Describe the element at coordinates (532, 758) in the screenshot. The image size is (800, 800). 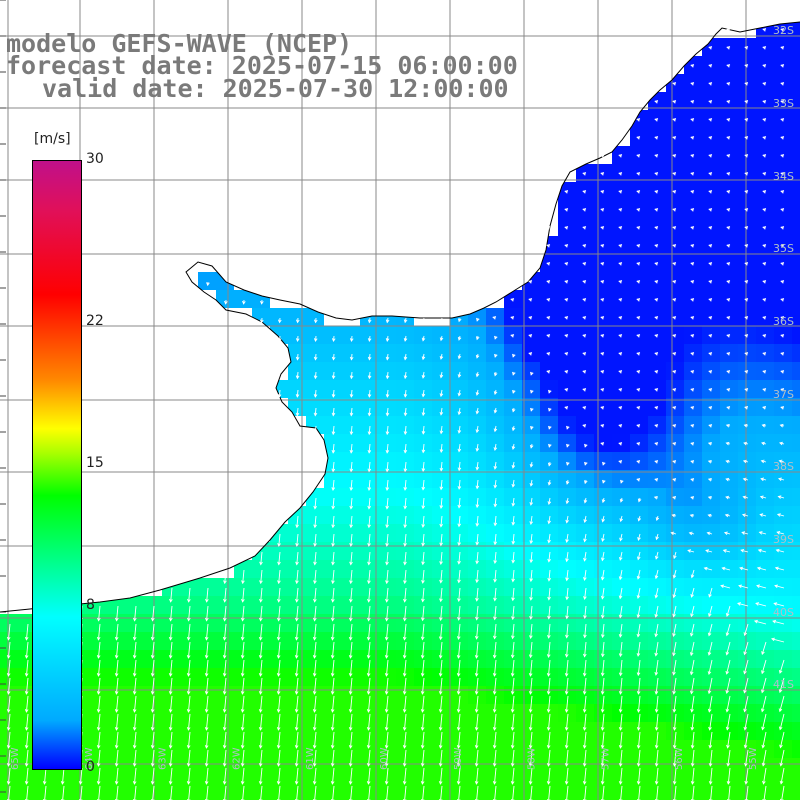
I see `longitude-label: 58W` at that location.